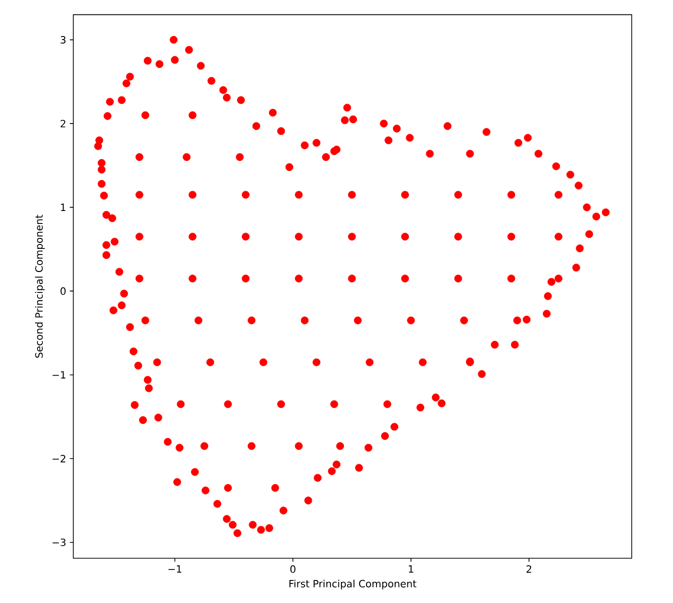  Describe the element at coordinates (63, 124) in the screenshot. I see `y-tick-label: 2` at that location.